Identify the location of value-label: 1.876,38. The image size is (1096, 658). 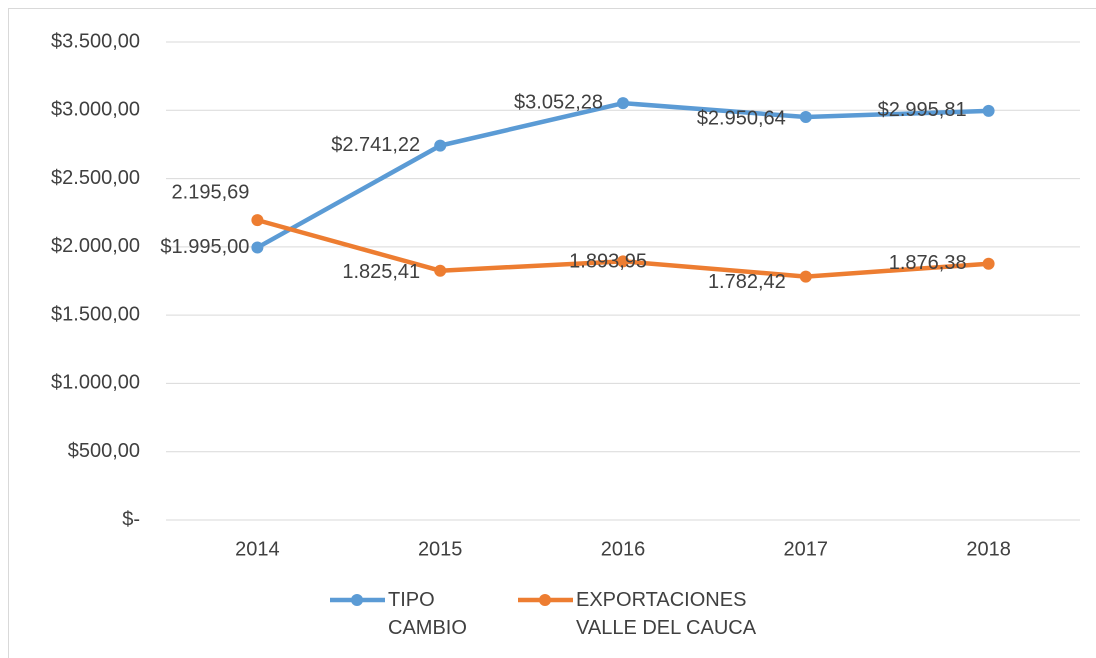
(928, 263).